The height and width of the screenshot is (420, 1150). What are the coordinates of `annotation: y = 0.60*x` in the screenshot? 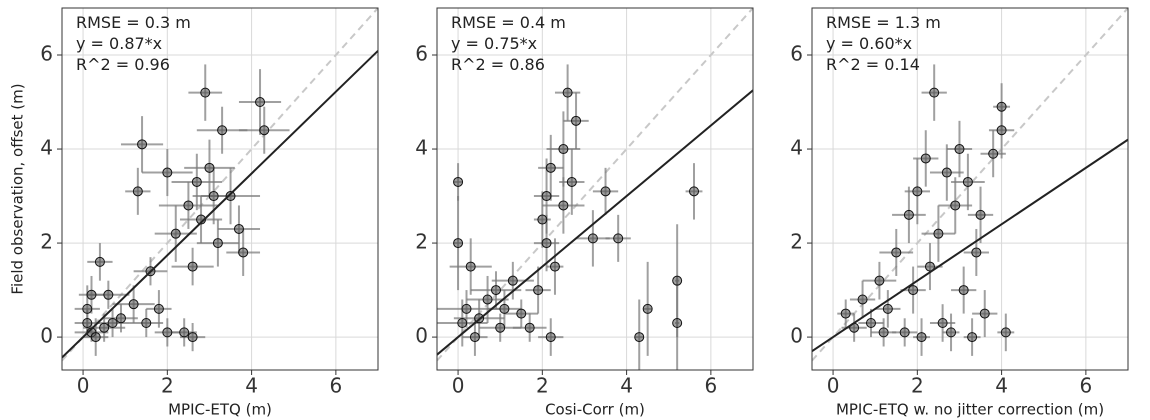 It's located at (869, 43).